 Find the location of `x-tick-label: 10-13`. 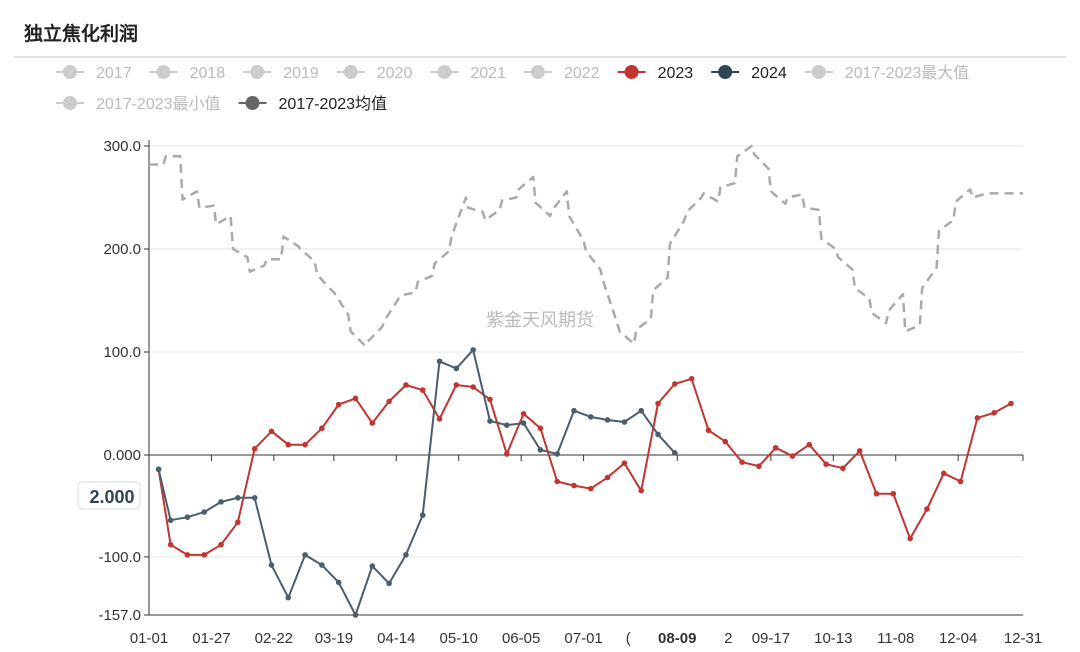

x-tick-label: 10-13 is located at coordinates (833, 638).